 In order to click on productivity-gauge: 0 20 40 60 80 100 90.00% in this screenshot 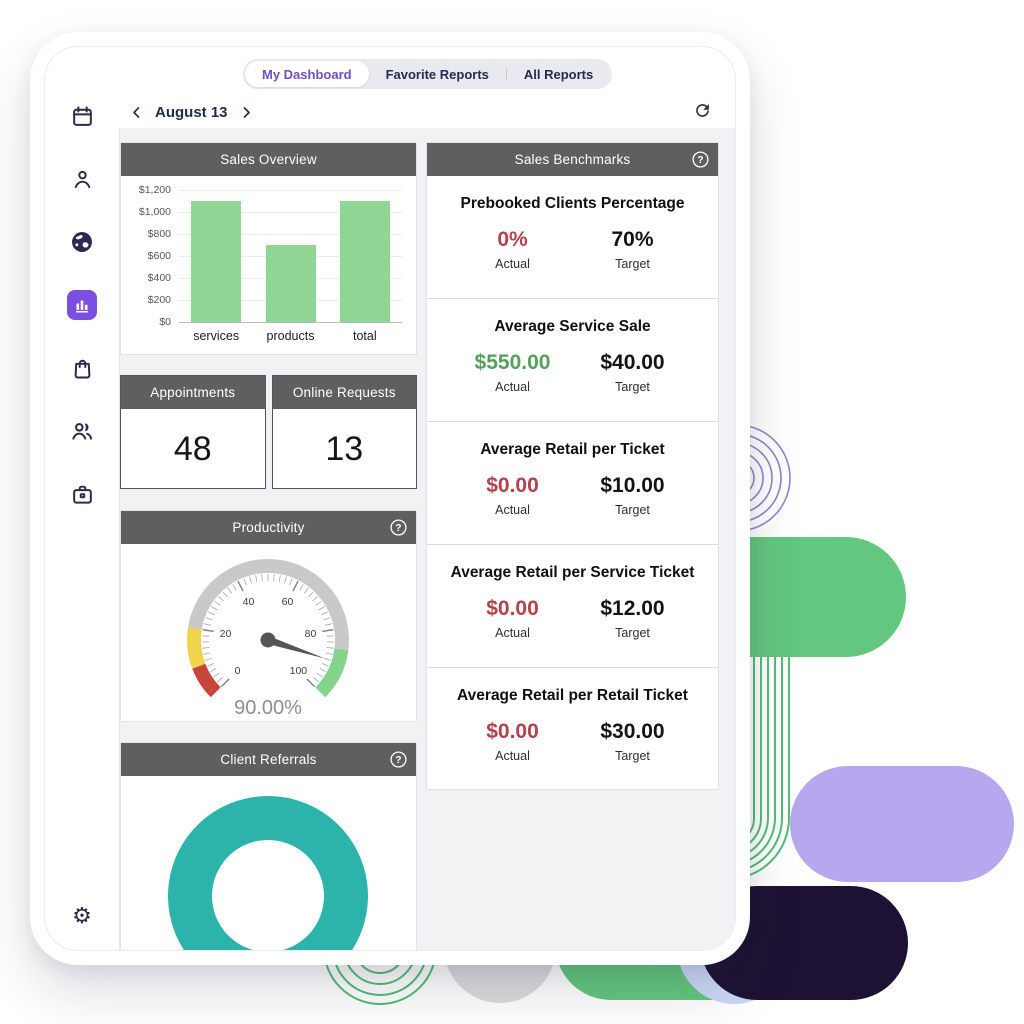, I will do `click(268, 635)`.